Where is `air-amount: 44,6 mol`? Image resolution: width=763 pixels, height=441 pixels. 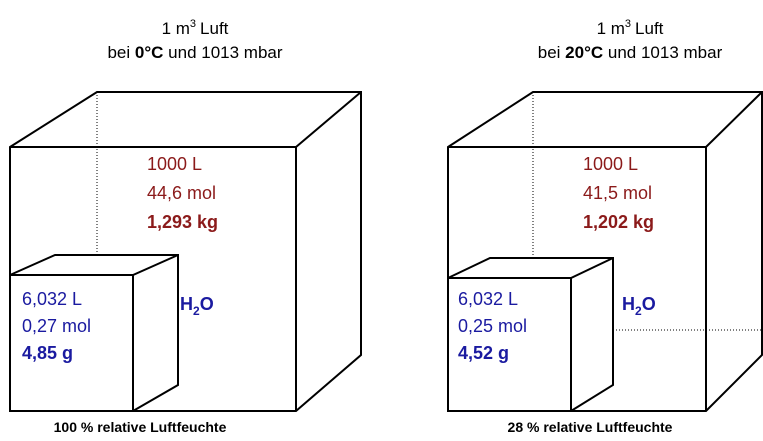 air-amount: 44,6 mol is located at coordinates (181, 193).